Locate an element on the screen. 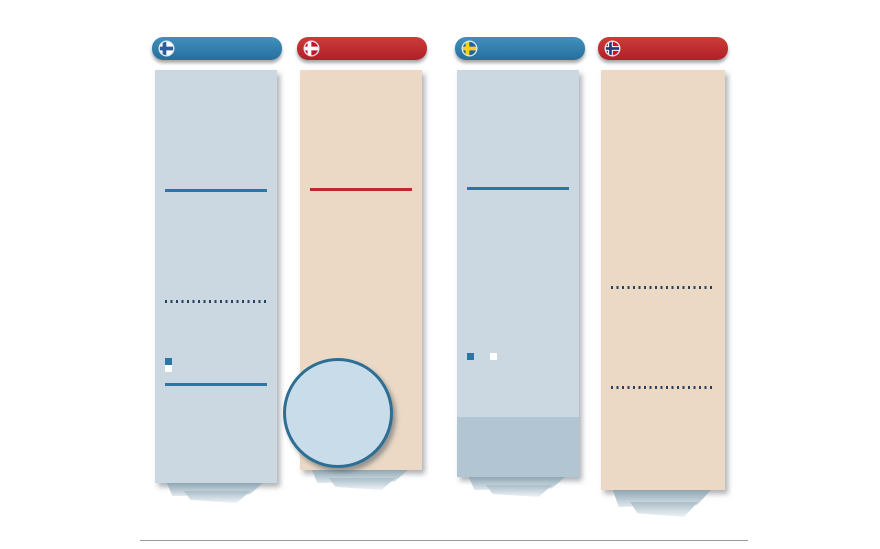 Image resolution: width=880 pixels, height=549 pixels. sweden-flag-icon is located at coordinates (469, 48).